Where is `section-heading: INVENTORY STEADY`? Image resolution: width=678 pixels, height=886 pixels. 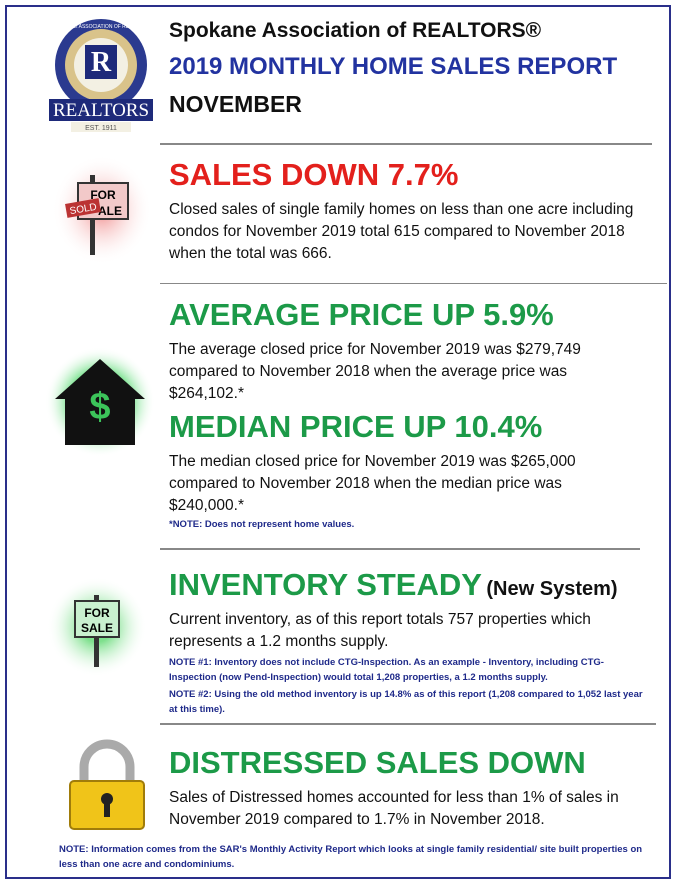 section-heading: INVENTORY STEADY is located at coordinates (325, 584).